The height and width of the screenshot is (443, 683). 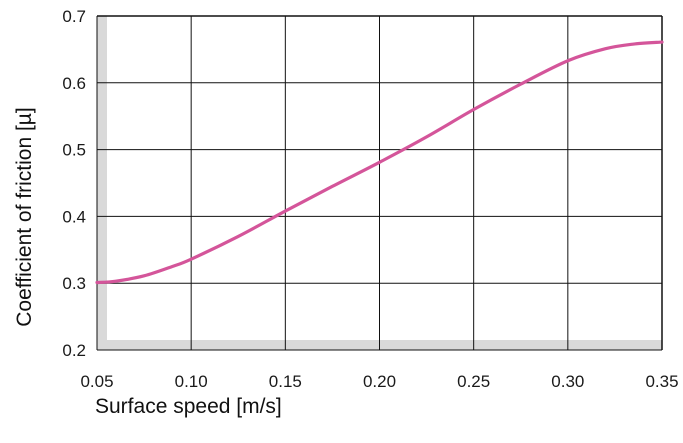 What do you see at coordinates (24, 216) in the screenshot?
I see `y-axis-label: Coefficient of friction [µ]` at bounding box center [24, 216].